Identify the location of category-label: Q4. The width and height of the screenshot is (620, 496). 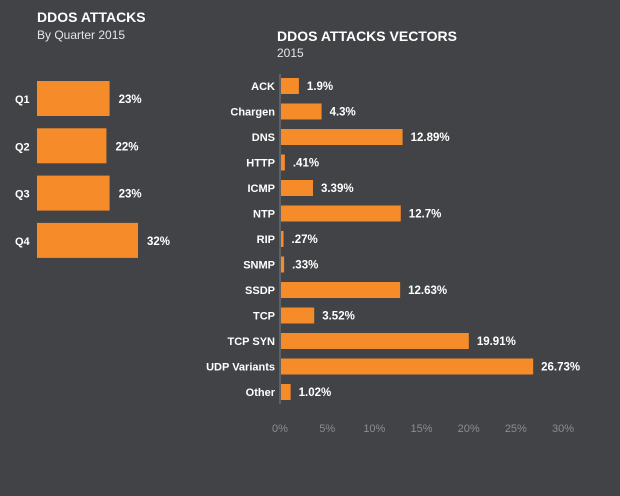
(23, 242).